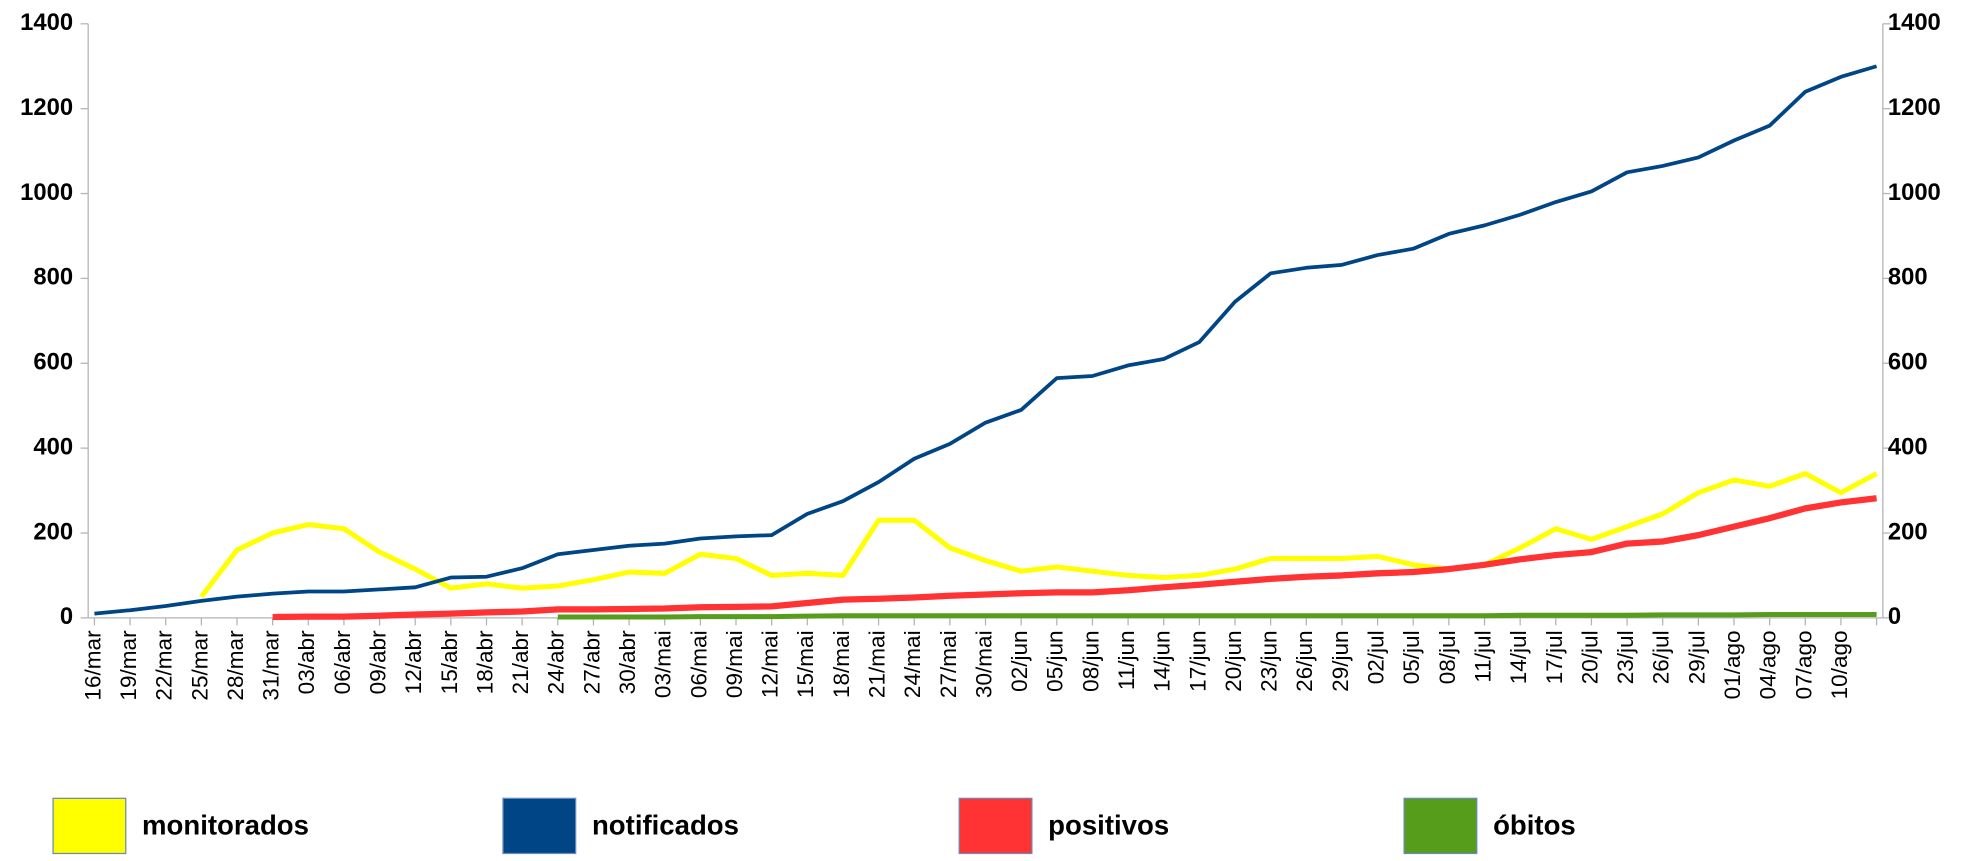  What do you see at coordinates (164, 665) in the screenshot?
I see `x-tick-label: 22/mar` at bounding box center [164, 665].